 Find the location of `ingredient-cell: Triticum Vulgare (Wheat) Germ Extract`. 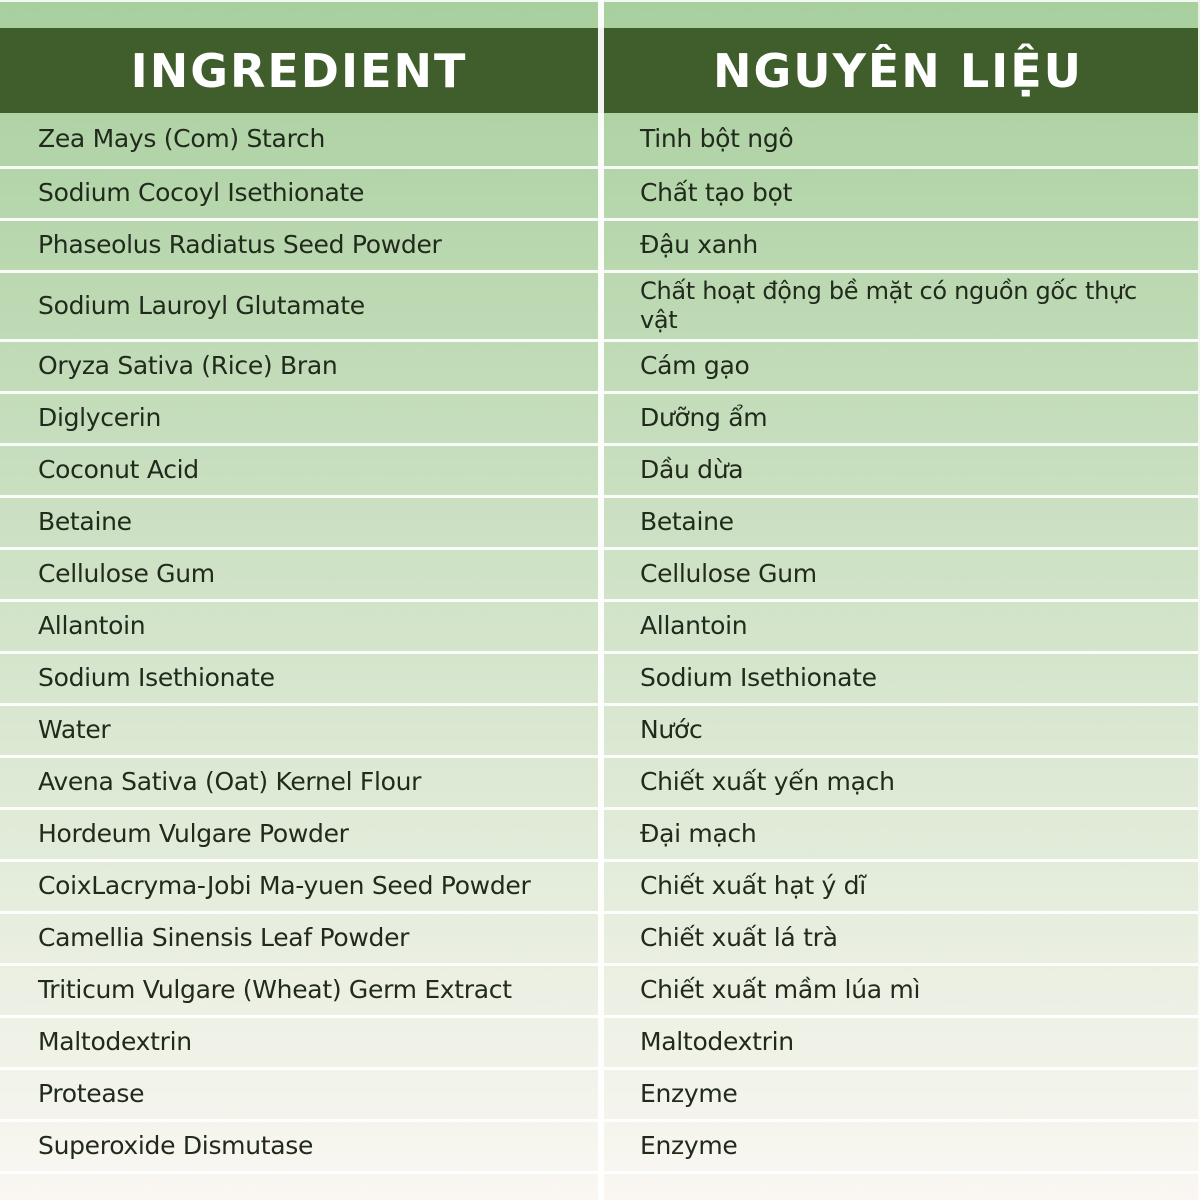

ingredient-cell: Triticum Vulgare (Wheat) Germ Extract is located at coordinates (275, 990).